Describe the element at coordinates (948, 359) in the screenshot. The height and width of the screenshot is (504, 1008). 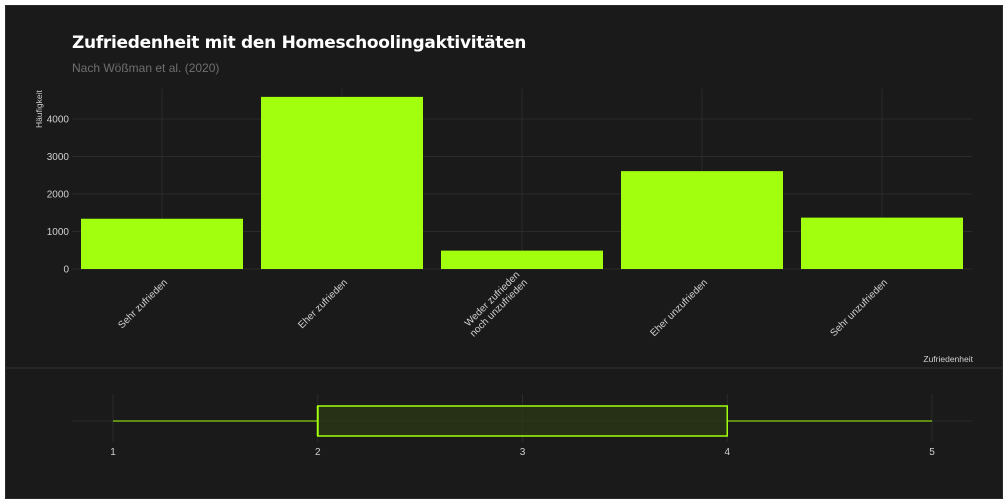
I see `x-axis-label: Zufriedenheit` at that location.